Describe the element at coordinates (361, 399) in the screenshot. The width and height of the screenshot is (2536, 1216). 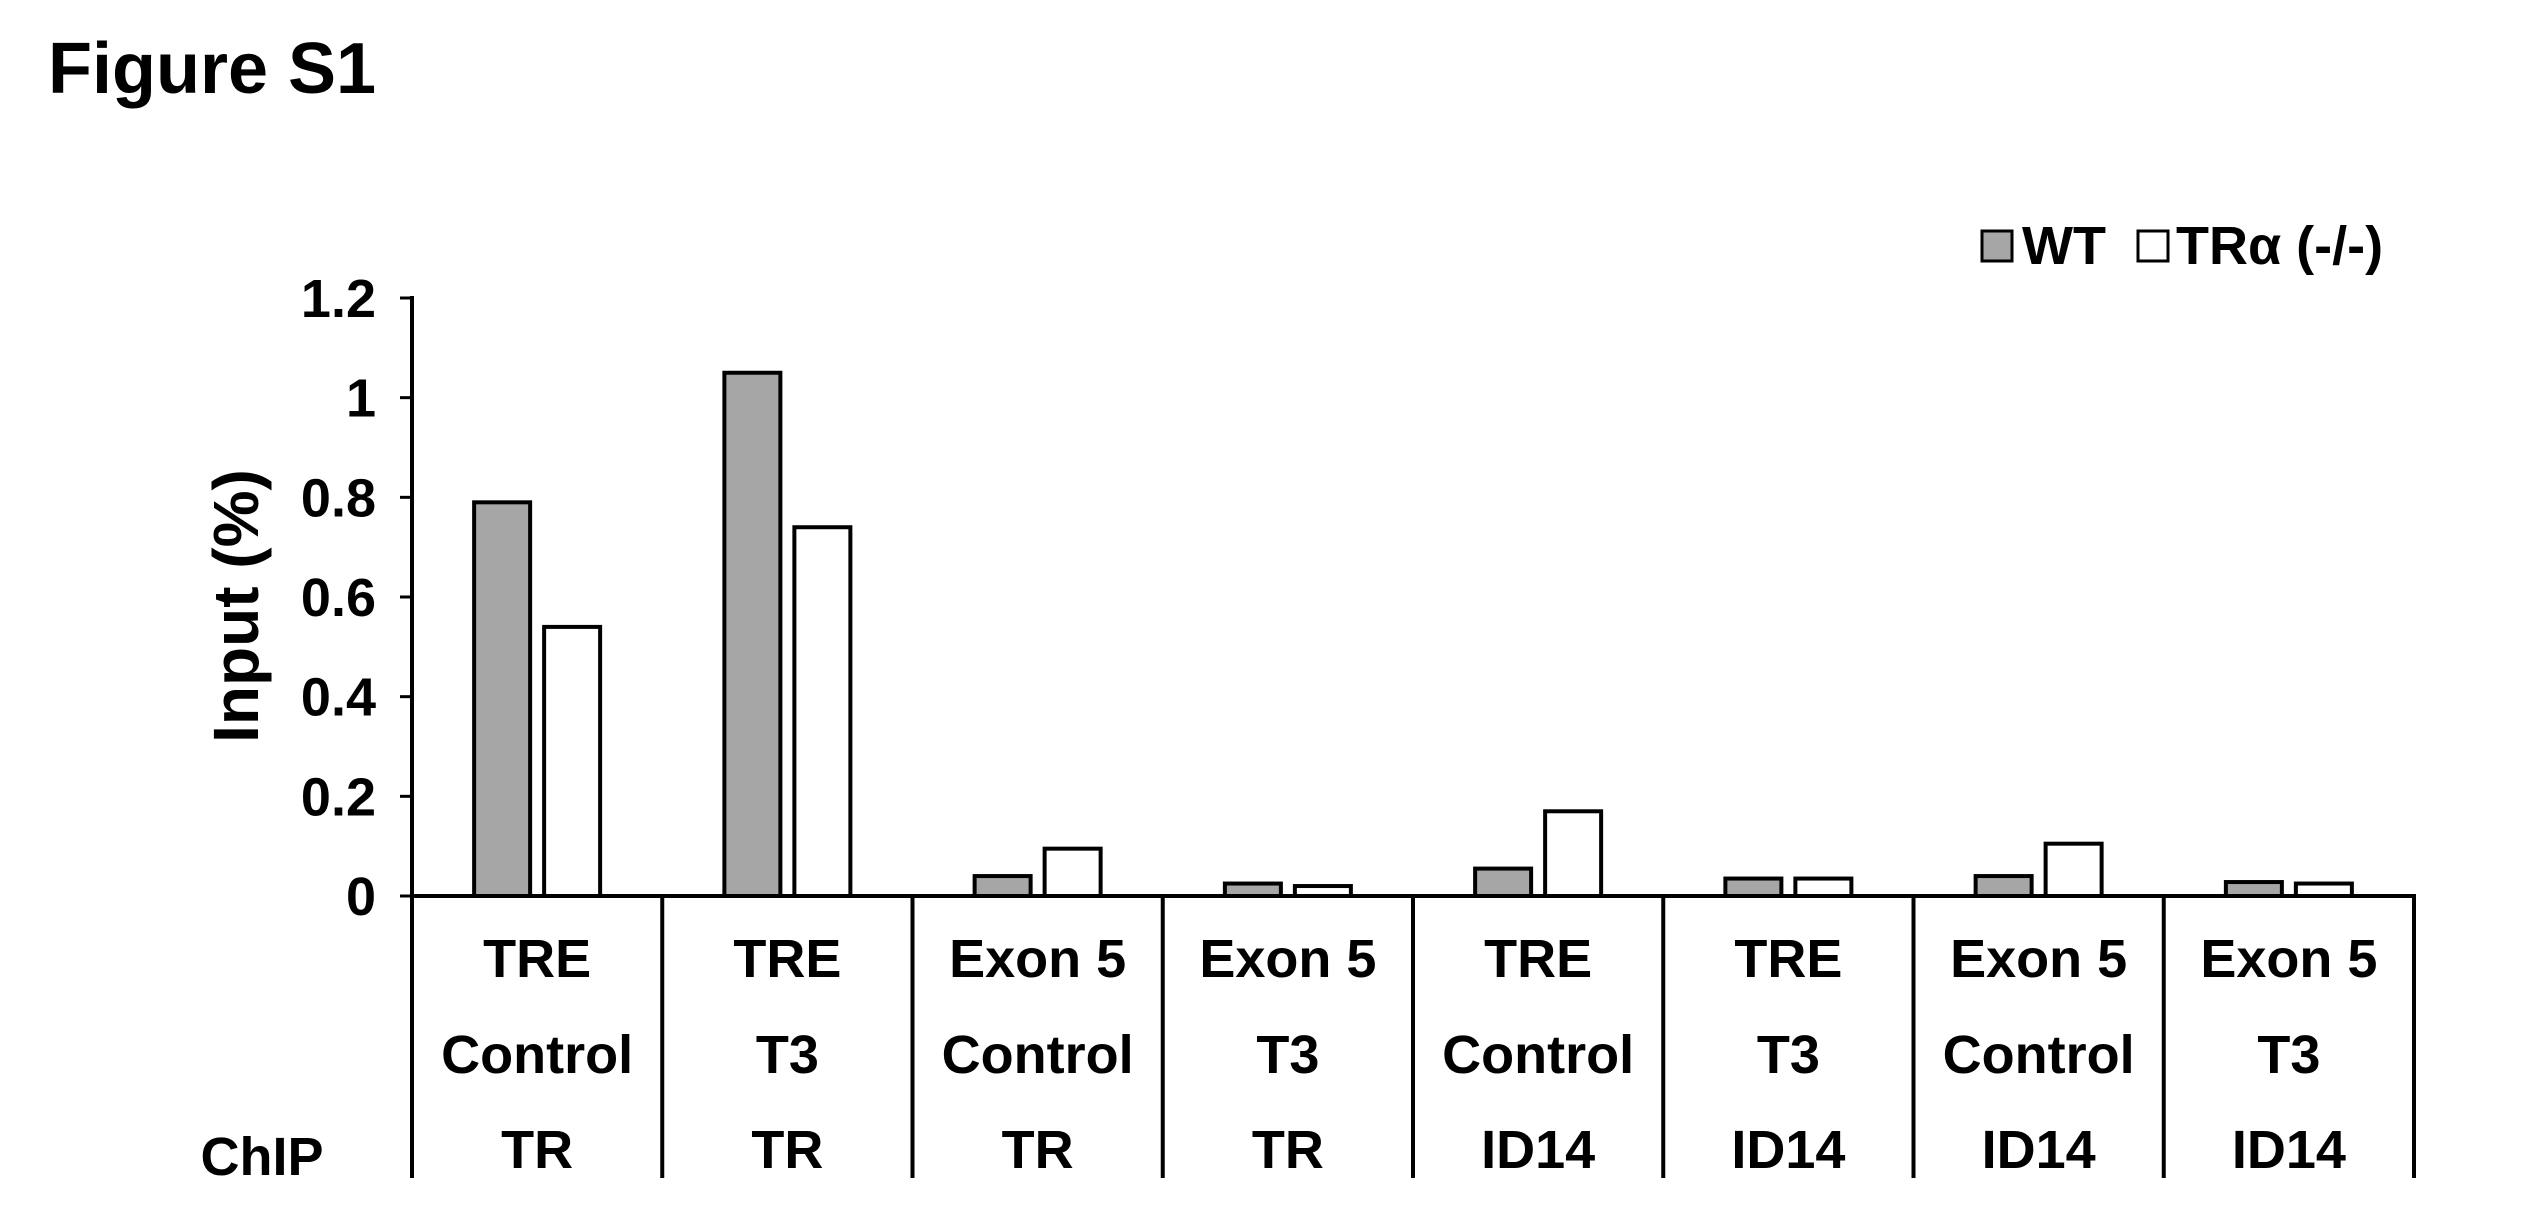
I see `y-tick-label: 1` at that location.